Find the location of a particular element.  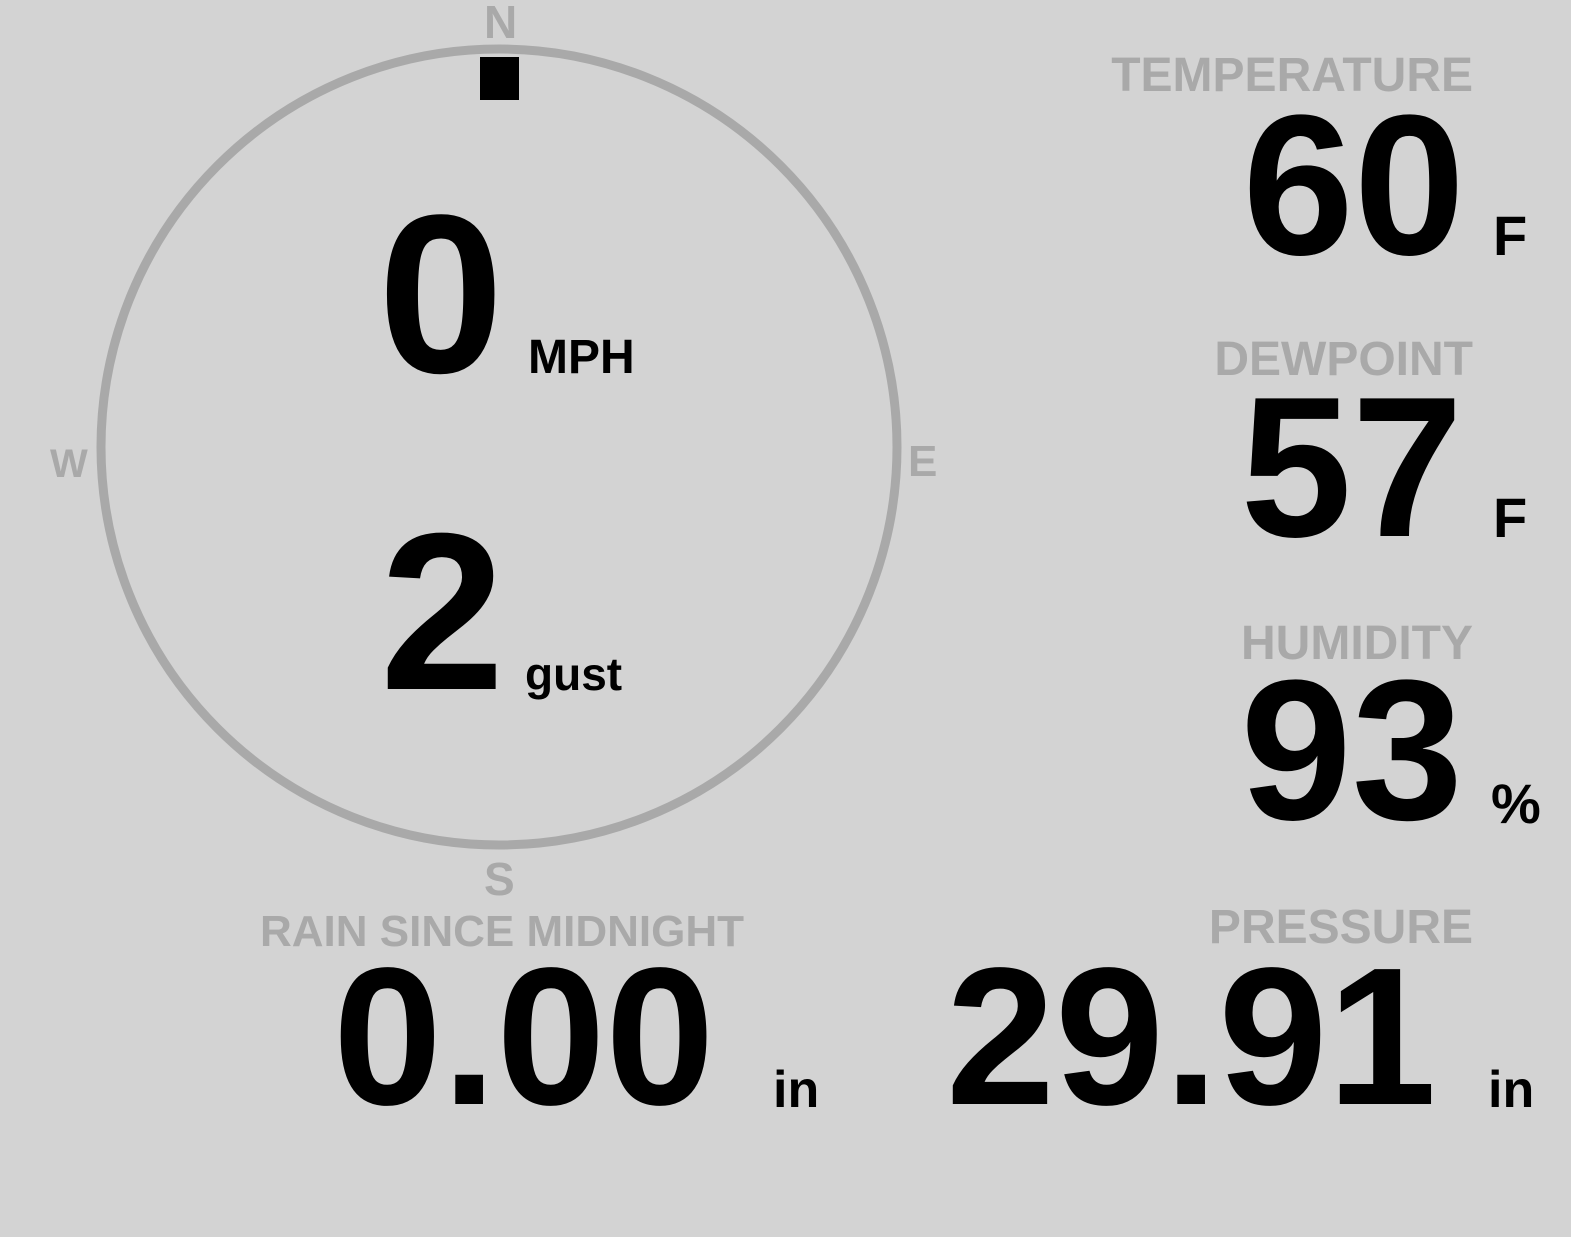

pressure-label: PRESSURE is located at coordinates (1340, 927).